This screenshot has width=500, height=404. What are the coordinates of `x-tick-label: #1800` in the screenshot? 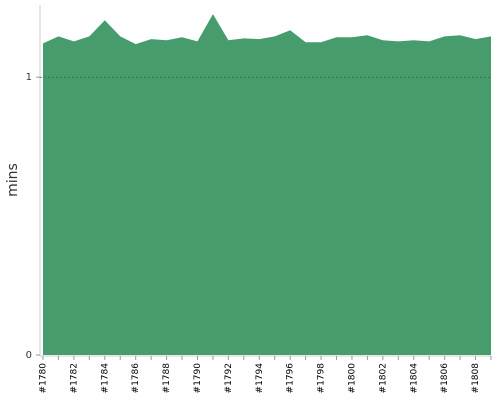 It's located at (352, 378).